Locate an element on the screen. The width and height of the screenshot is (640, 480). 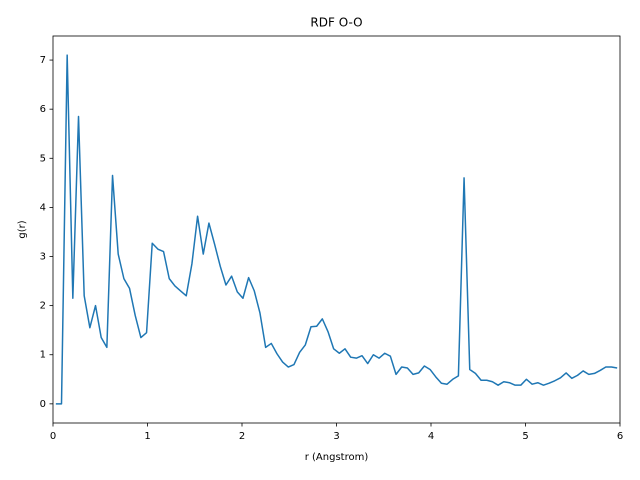
y-tick-label: 7 is located at coordinates (43, 60).